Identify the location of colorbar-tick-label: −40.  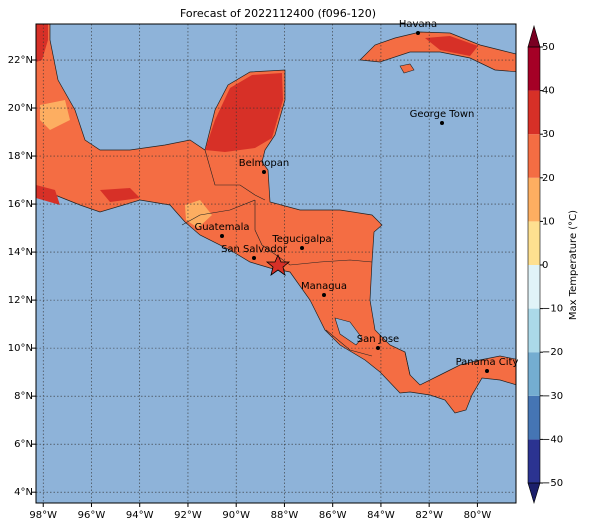
(552, 439).